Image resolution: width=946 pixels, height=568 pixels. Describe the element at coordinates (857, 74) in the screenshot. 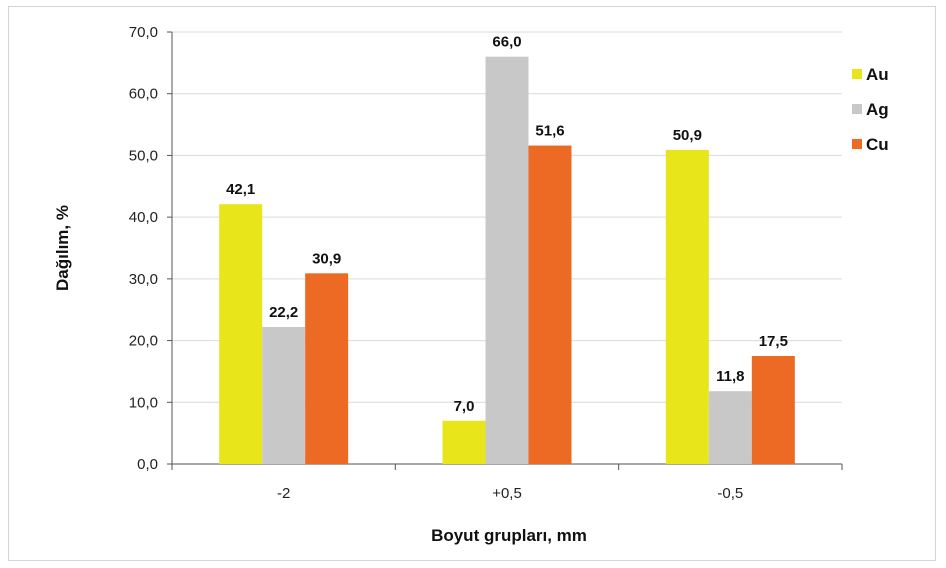

I see `legend-swatch-au` at that location.